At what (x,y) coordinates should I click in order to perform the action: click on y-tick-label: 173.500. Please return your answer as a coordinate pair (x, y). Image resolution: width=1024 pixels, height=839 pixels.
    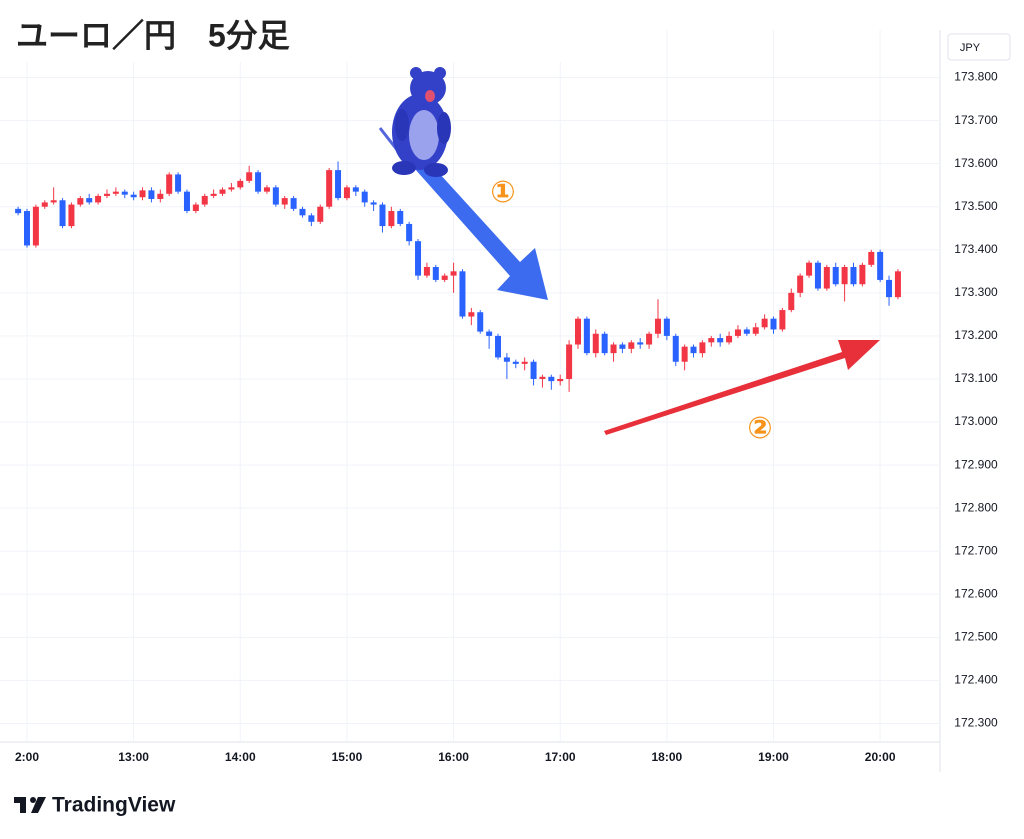
    Looking at the image, I should click on (976, 206).